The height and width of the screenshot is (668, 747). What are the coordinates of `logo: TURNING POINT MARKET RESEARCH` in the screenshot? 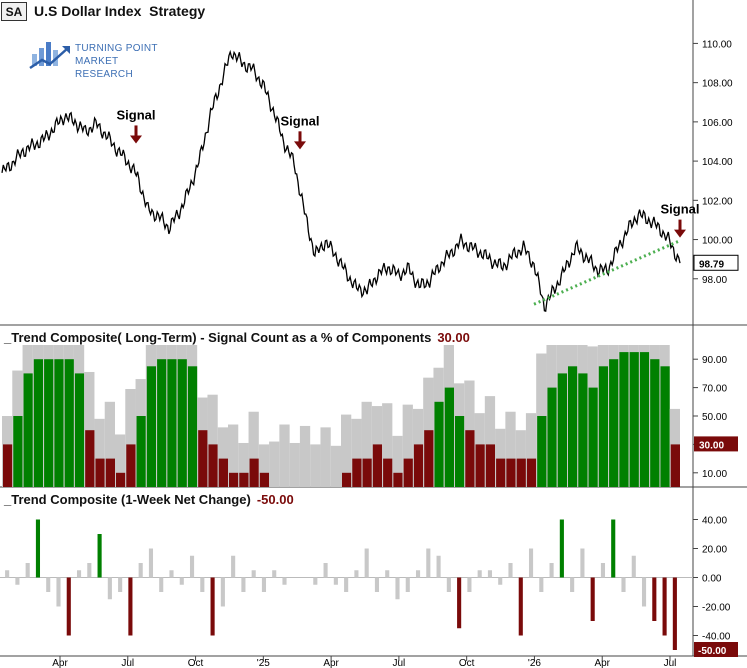 It's located at (103, 59).